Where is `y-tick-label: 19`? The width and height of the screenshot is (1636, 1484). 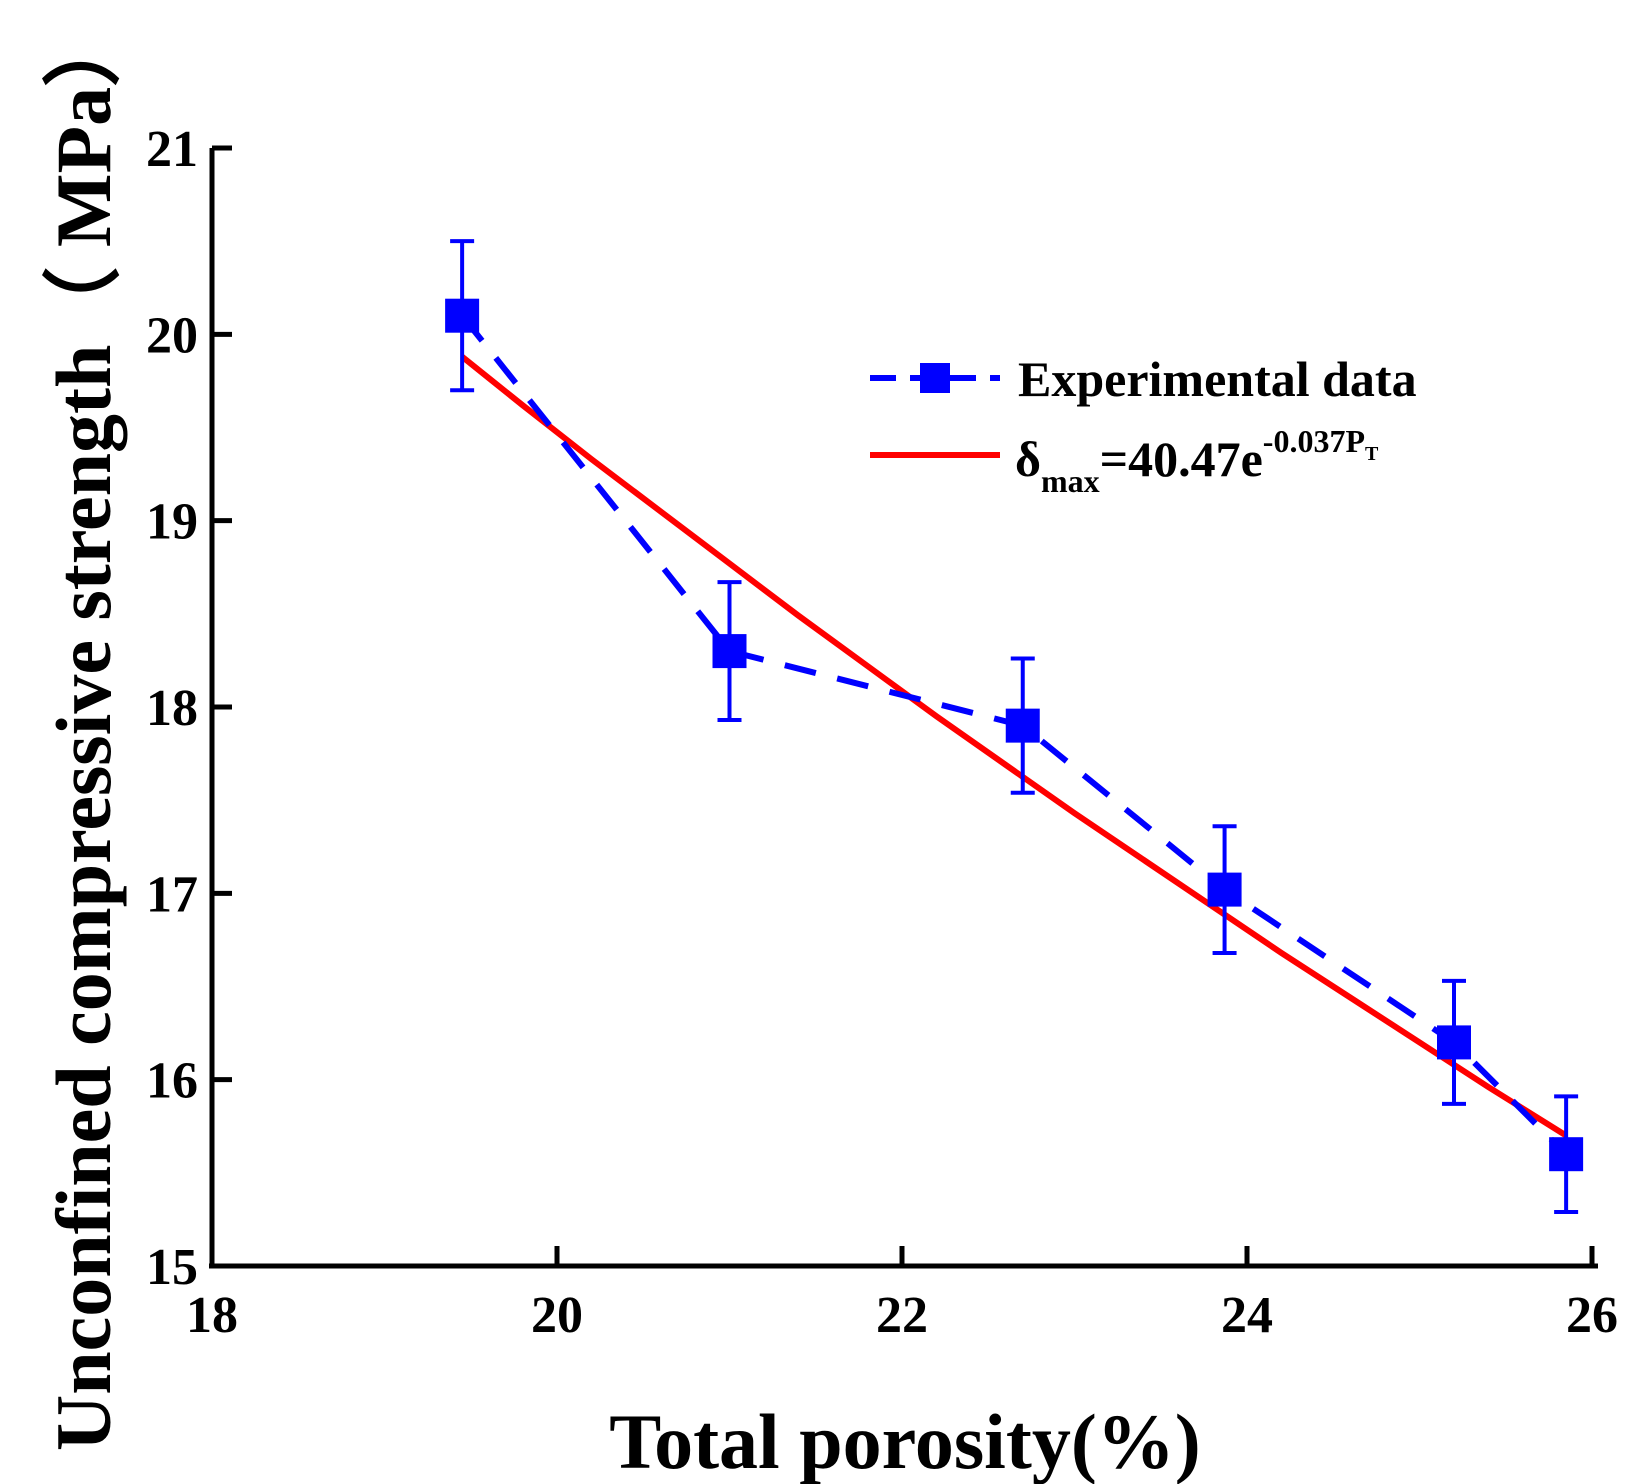 y-tick-label: 19 is located at coordinates (172, 522).